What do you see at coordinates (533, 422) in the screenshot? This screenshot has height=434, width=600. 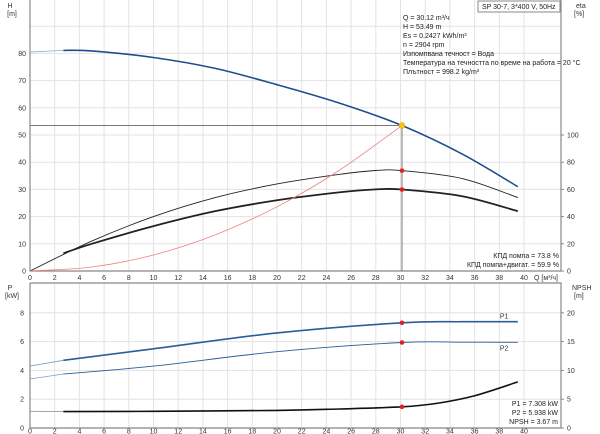 I see `power-info-line: NPSH = 3.67 m` at bounding box center [533, 422].